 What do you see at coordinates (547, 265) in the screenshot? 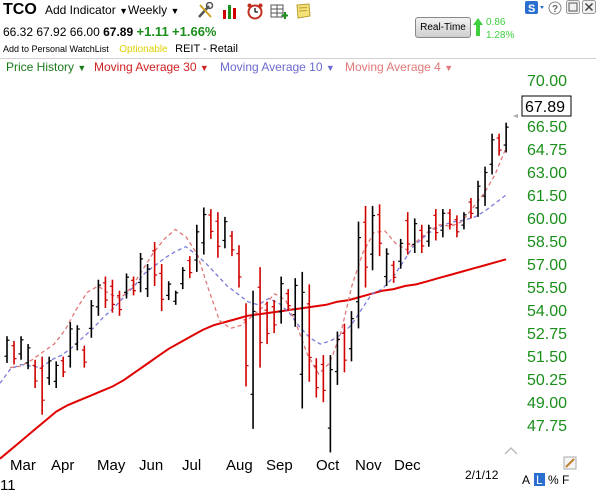
I see `y-tick-label: 57.00` at bounding box center [547, 265].